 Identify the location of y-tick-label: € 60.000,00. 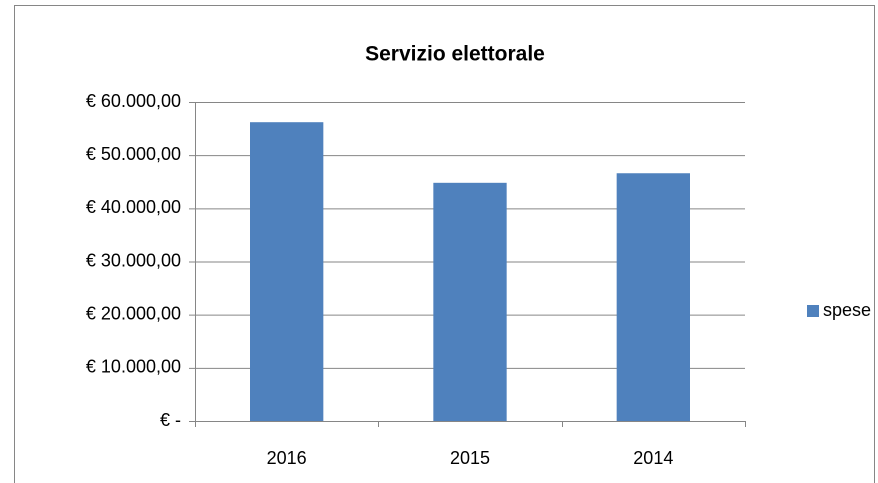
(133, 101).